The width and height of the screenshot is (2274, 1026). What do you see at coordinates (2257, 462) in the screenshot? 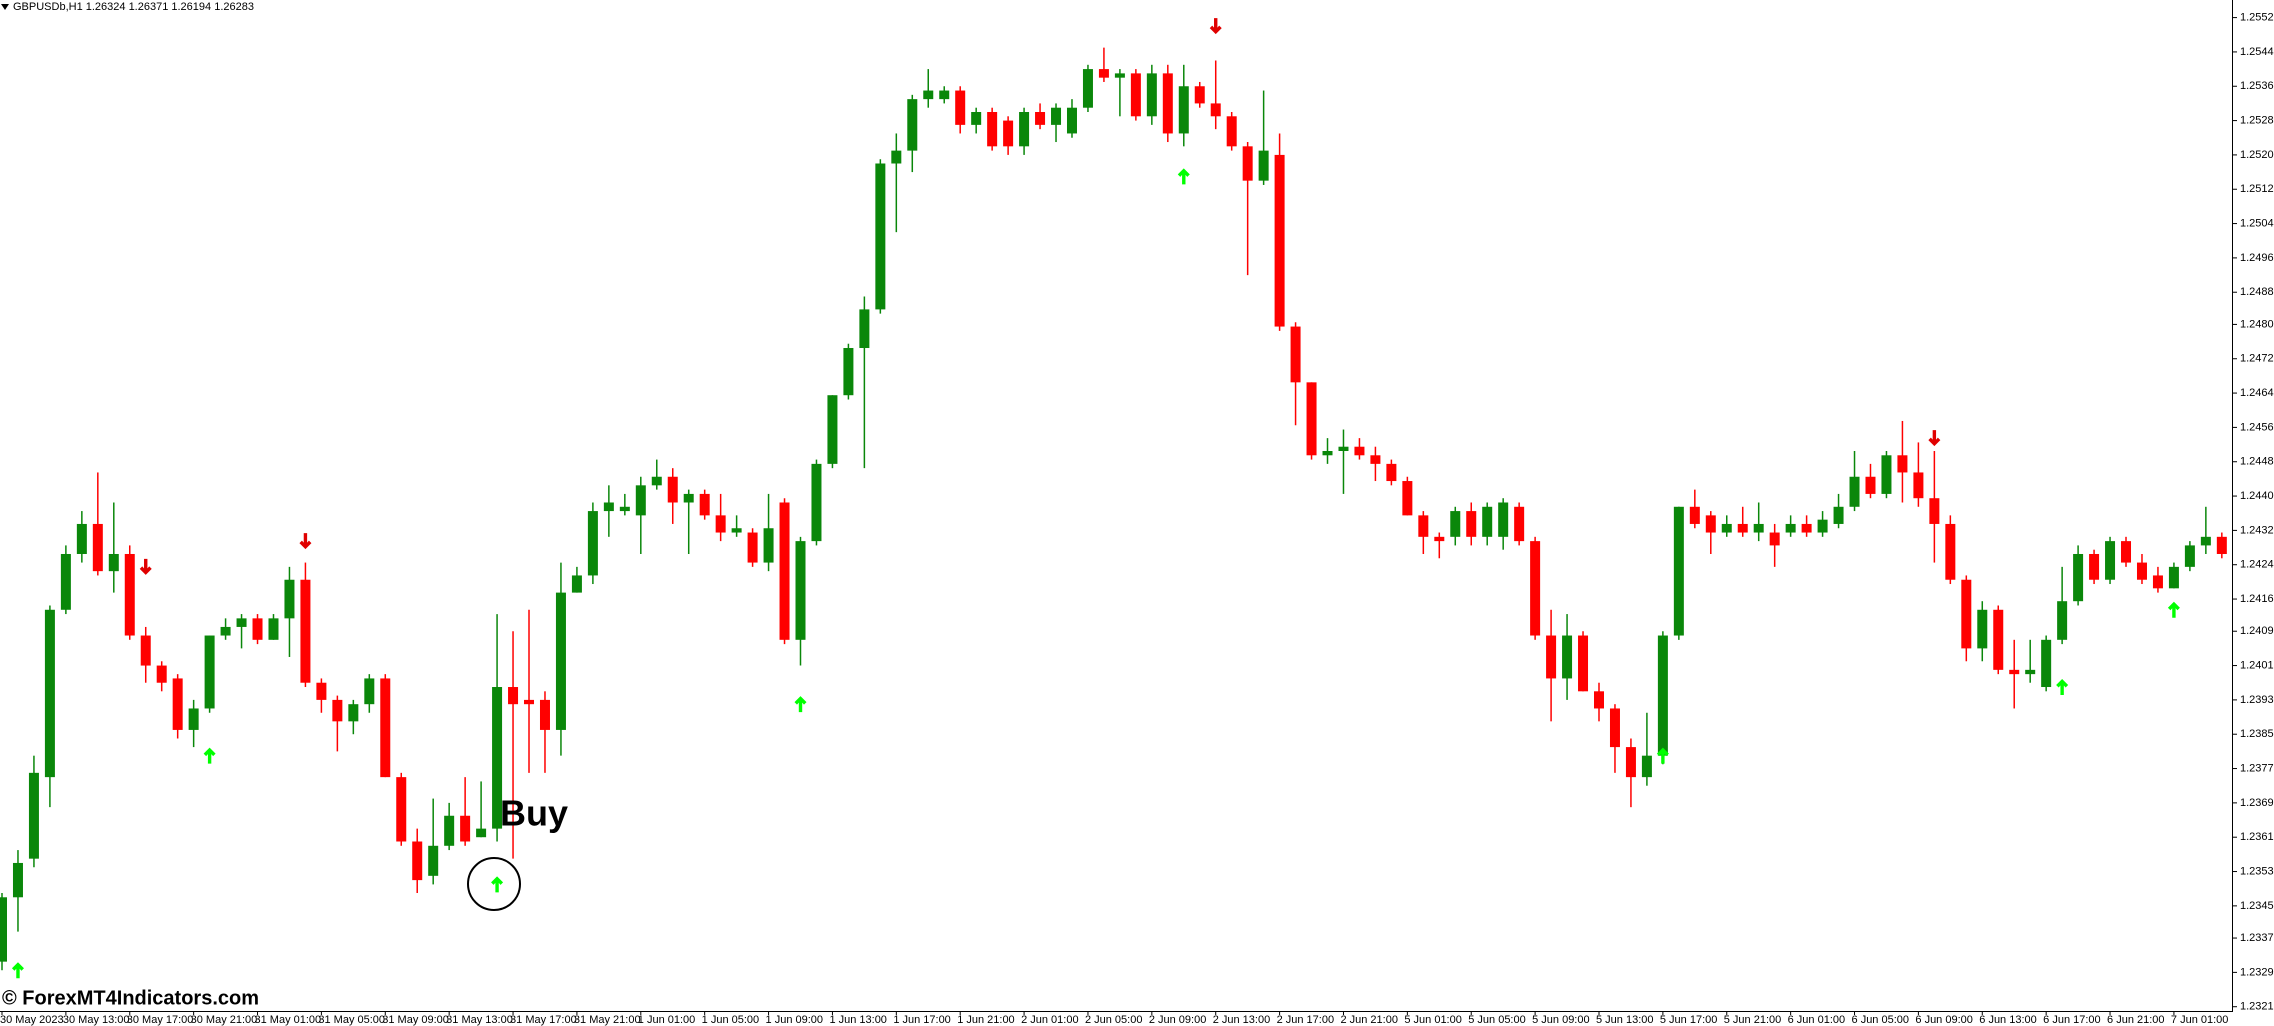
I see `y-tick-label: 1.24485` at bounding box center [2257, 462].